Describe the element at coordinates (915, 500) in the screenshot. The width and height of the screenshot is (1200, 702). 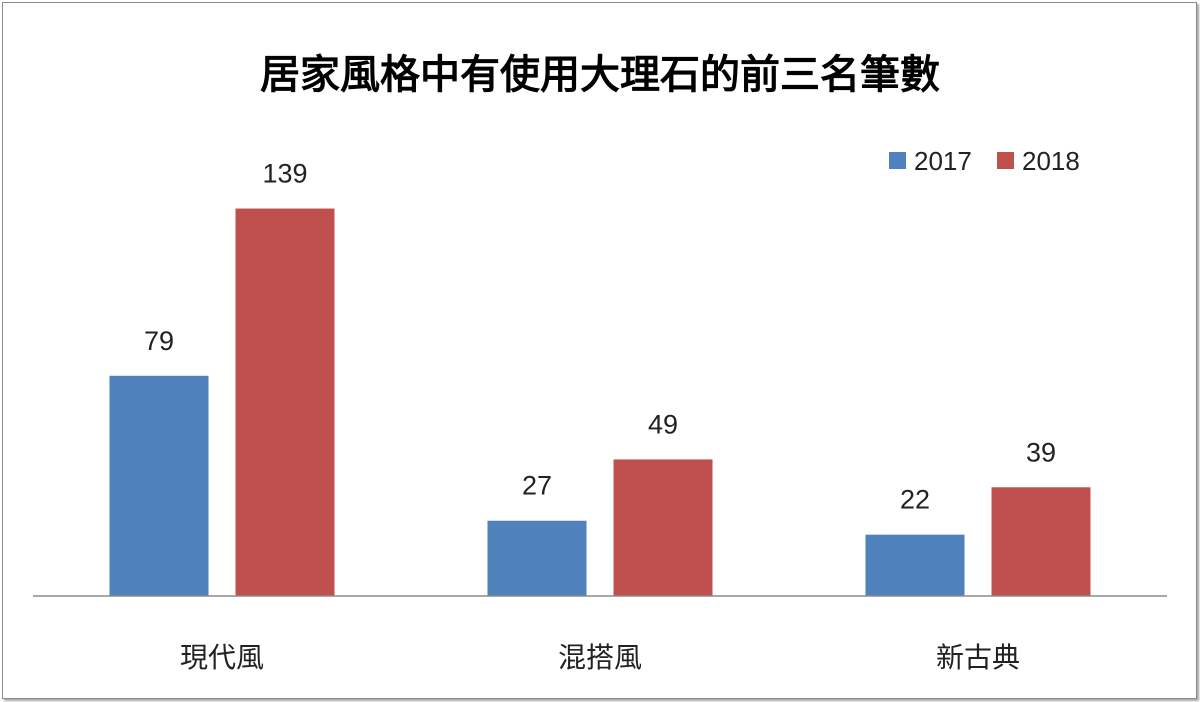
I see `data-label-2017-2: 22` at that location.